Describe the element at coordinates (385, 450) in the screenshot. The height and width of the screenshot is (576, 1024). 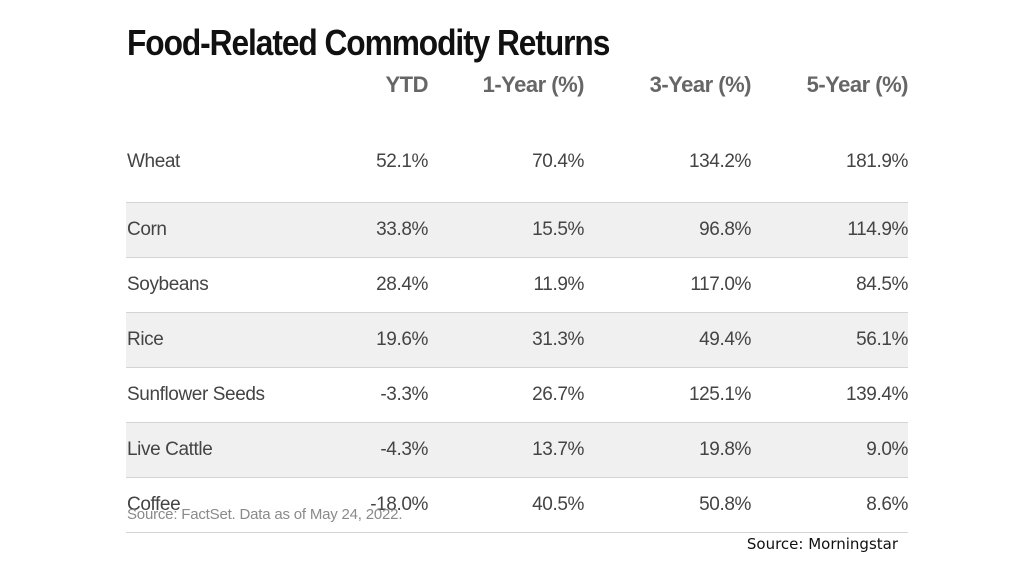
I see `ytd-value-cell: -4.3%` at that location.